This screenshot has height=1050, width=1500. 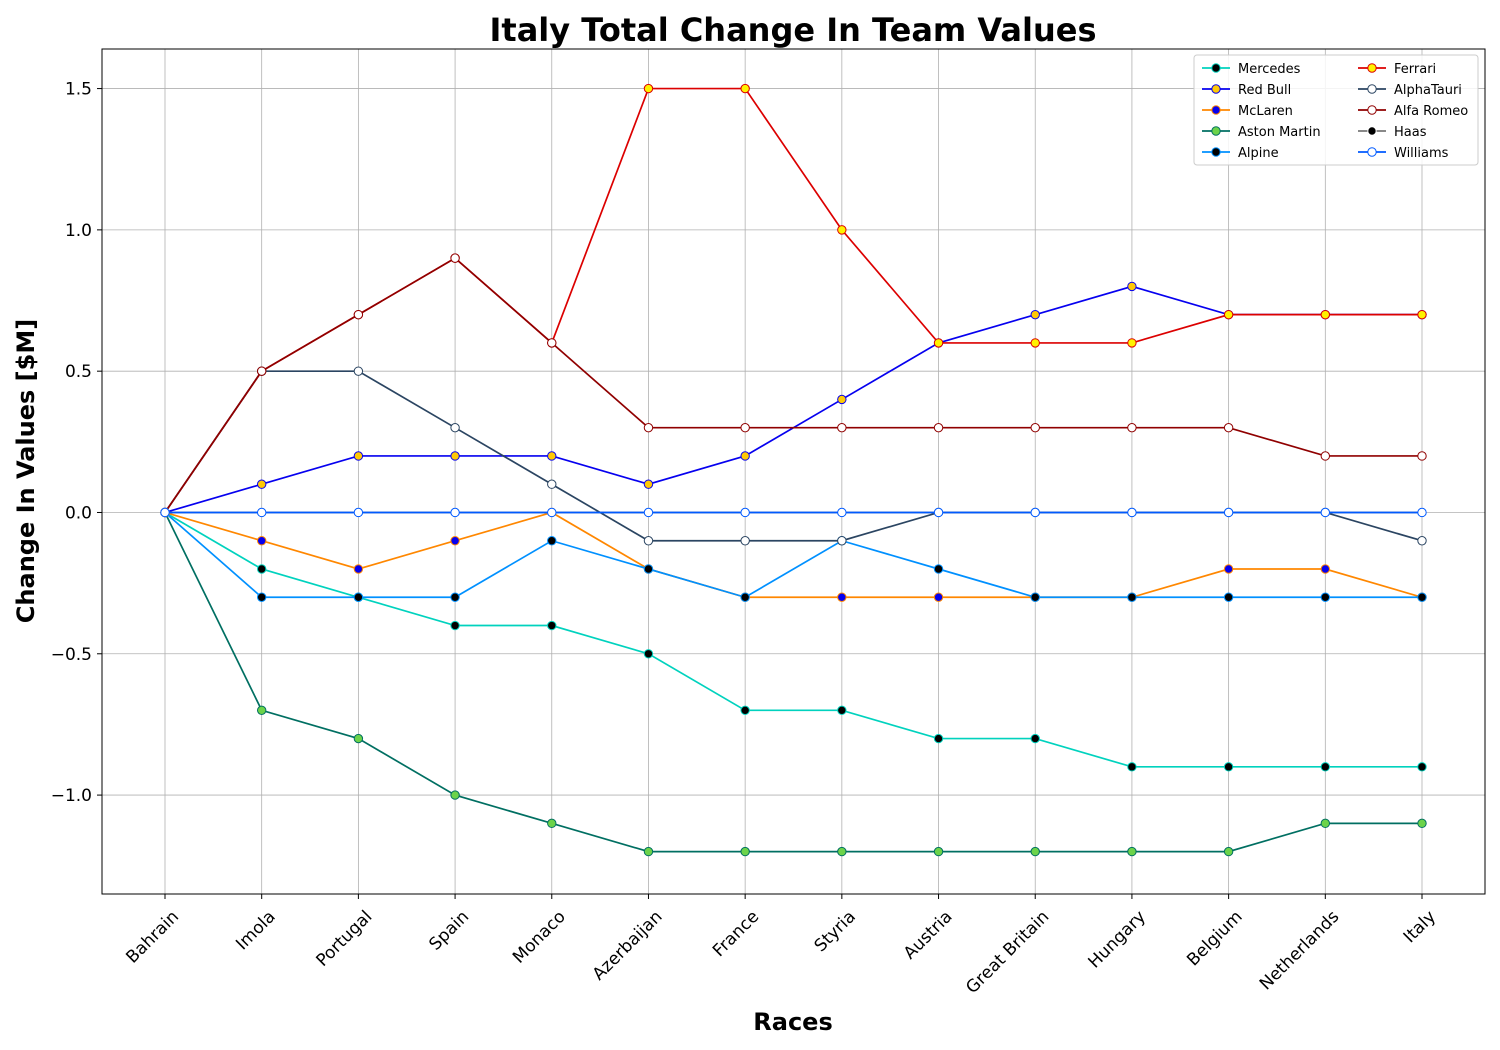 I want to click on x-tick-label: Belgium, so click(x=1214, y=938).